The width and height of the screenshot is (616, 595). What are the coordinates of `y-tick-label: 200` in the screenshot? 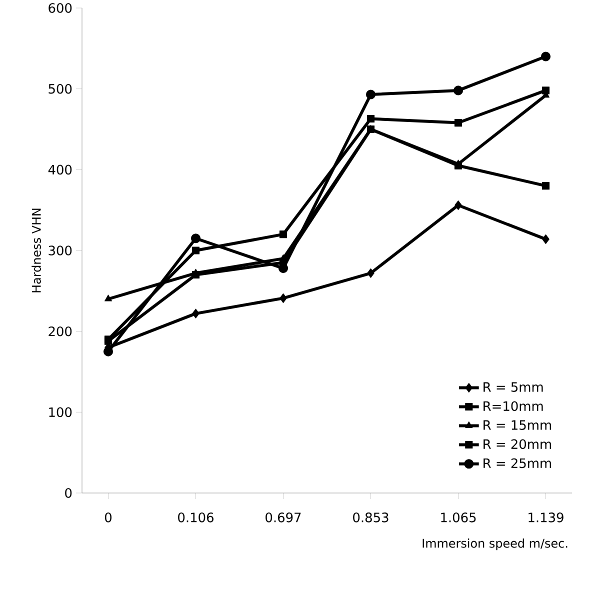 It's located at (60, 331).